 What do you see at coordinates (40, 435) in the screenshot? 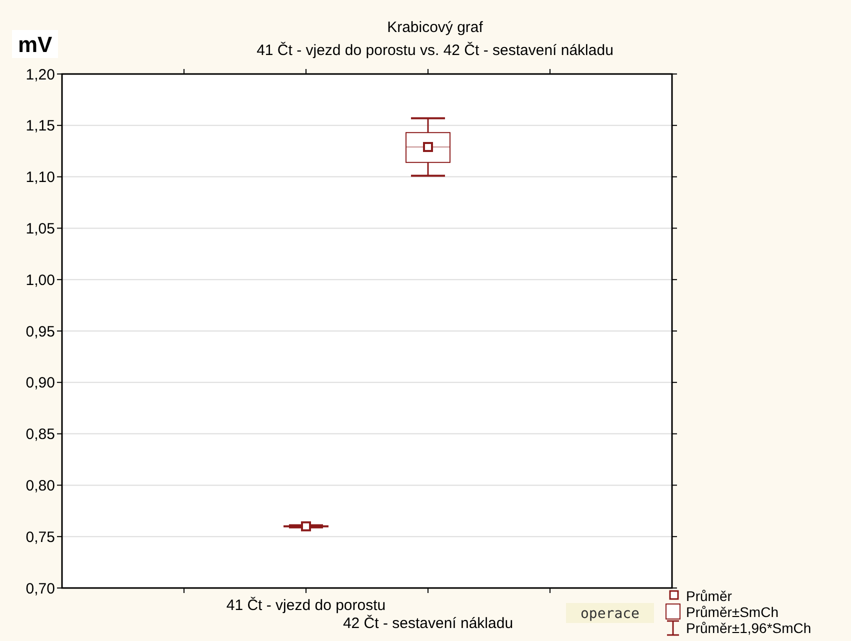
I see `y-tick-label: 0,85` at bounding box center [40, 435].